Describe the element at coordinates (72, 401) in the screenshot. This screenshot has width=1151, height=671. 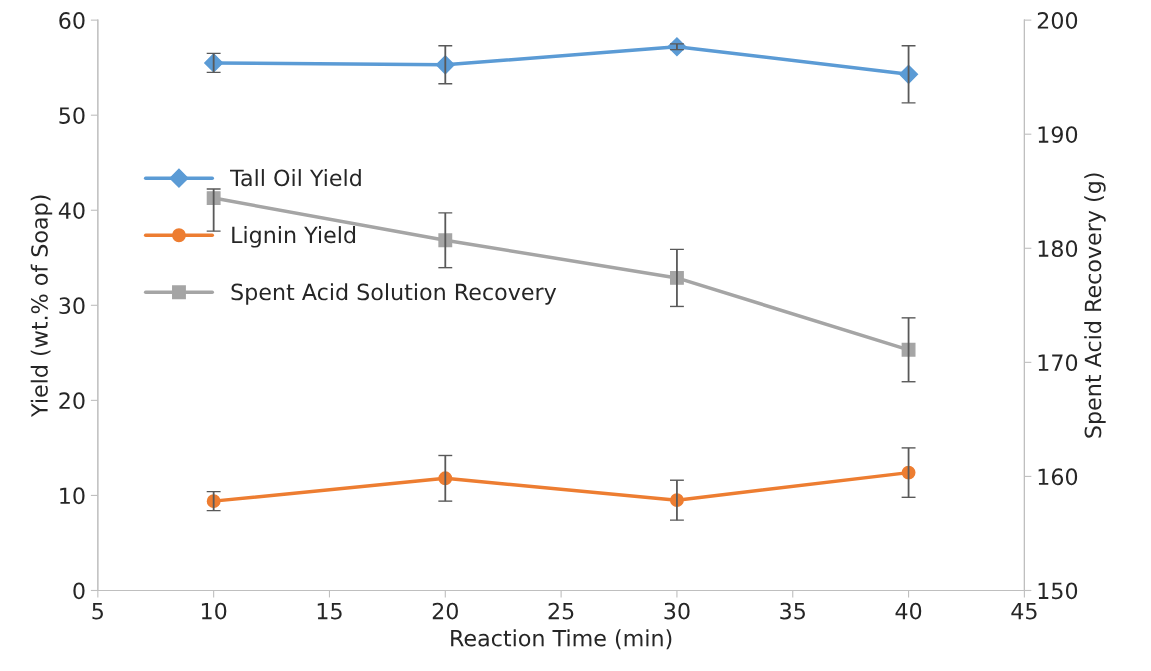
I see `y-tick-label: 20` at that location.